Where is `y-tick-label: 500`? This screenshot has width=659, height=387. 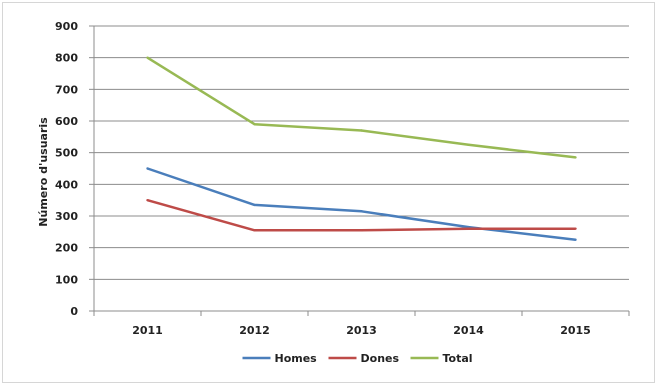 y-tick-label: 500 is located at coordinates (66, 153).